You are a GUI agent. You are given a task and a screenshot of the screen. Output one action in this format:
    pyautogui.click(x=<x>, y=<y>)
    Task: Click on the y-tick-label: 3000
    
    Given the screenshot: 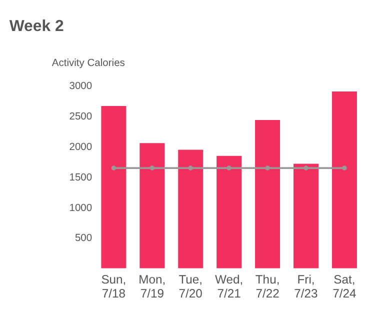 What is the action you would take?
    pyautogui.click(x=80, y=86)
    